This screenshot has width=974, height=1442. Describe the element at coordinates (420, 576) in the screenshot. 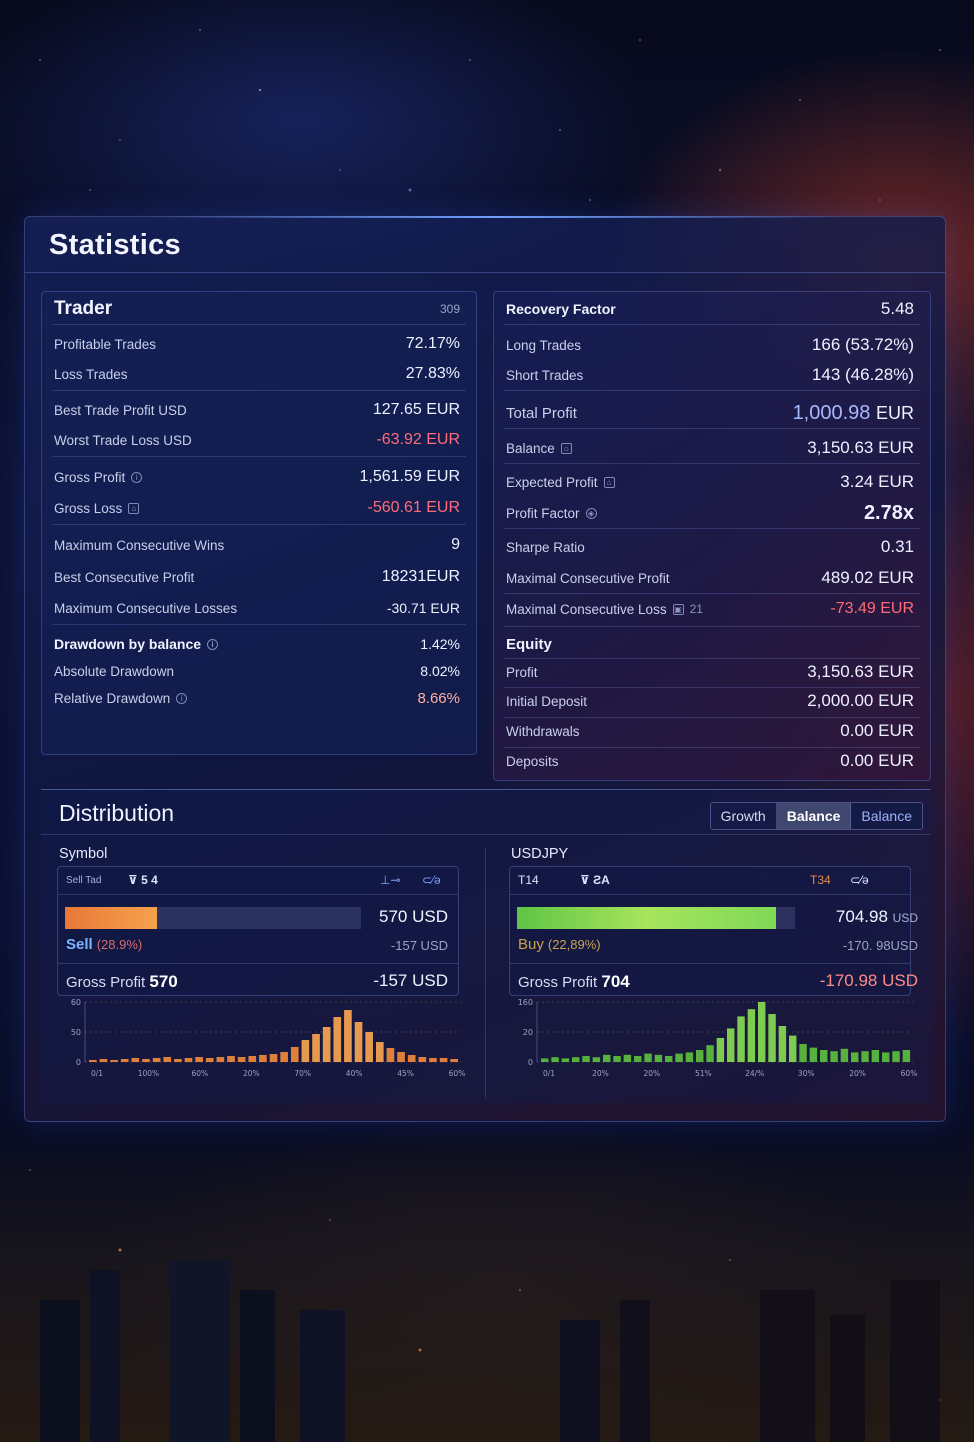

I see `best-consec-profit-value: 18231EUR` at that location.